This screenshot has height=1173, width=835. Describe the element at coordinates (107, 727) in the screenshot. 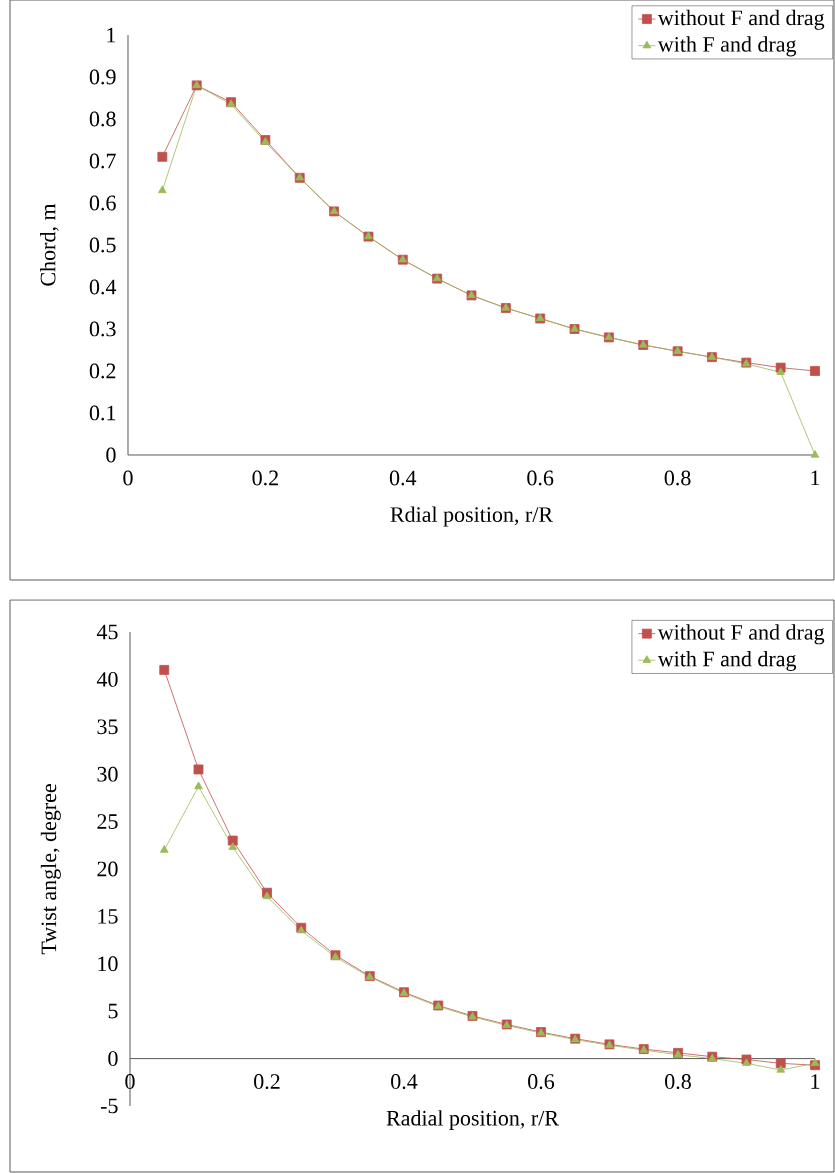

I see `y-tick-label: 35` at that location.